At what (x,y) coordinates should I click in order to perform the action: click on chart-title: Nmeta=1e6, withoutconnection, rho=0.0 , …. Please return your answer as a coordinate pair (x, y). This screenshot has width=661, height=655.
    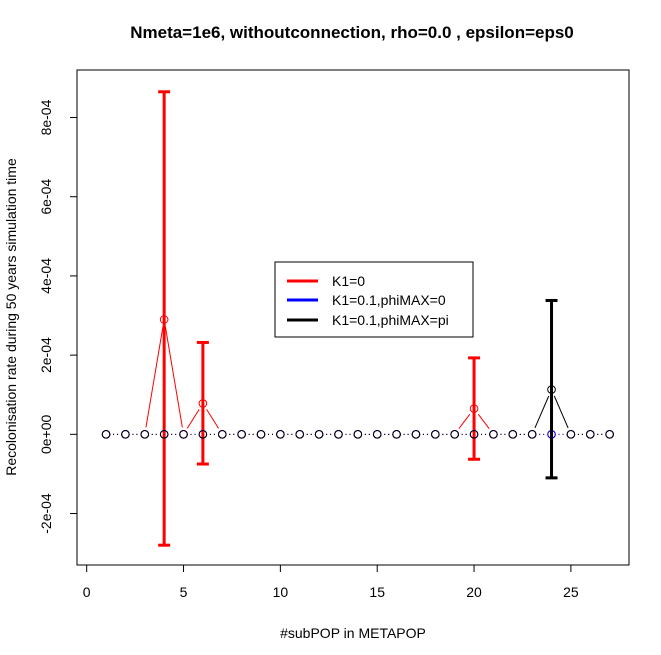
    Looking at the image, I should click on (352, 32).